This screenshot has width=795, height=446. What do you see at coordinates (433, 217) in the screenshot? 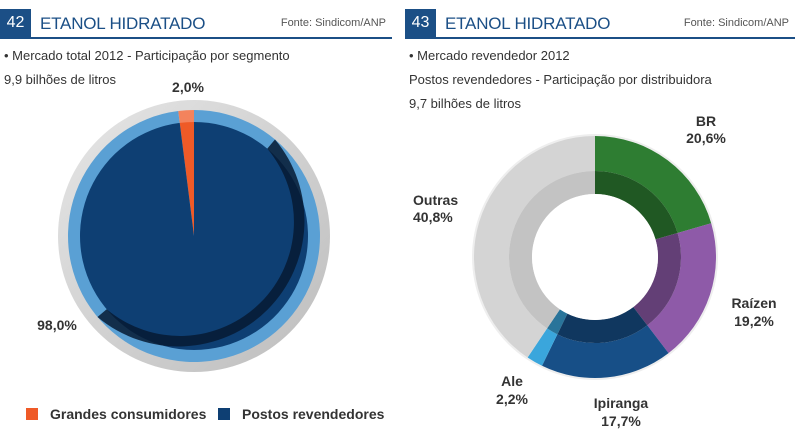
I see `data-label-outras: 40,8%` at bounding box center [433, 217].